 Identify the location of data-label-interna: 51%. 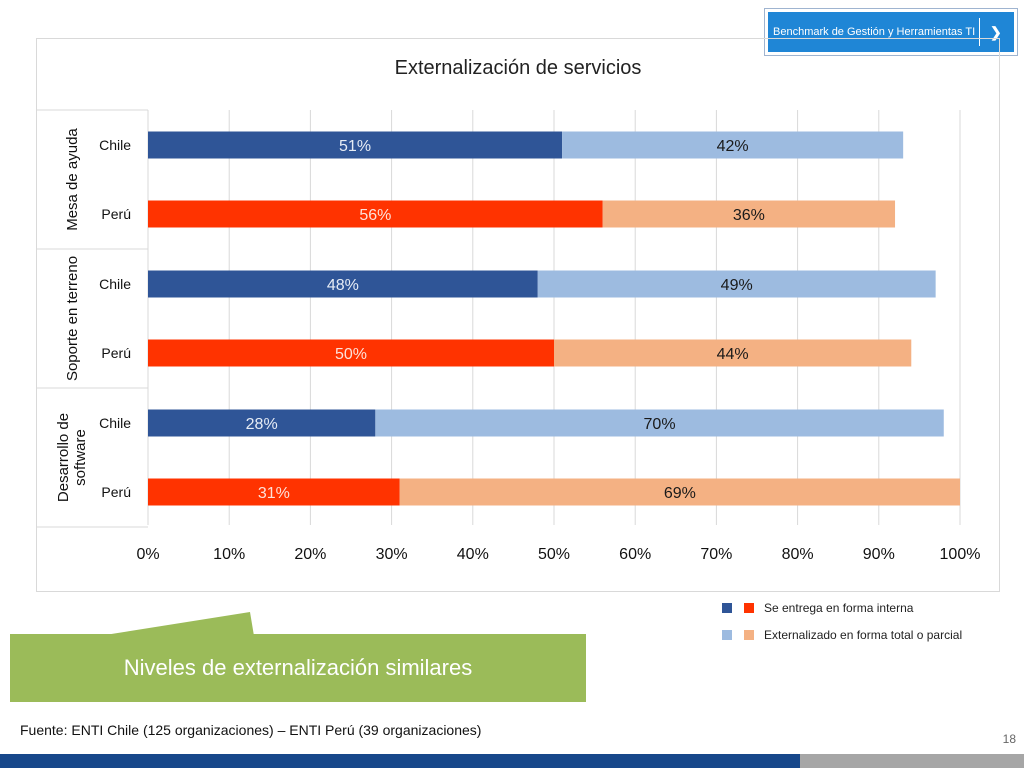
(355, 146).